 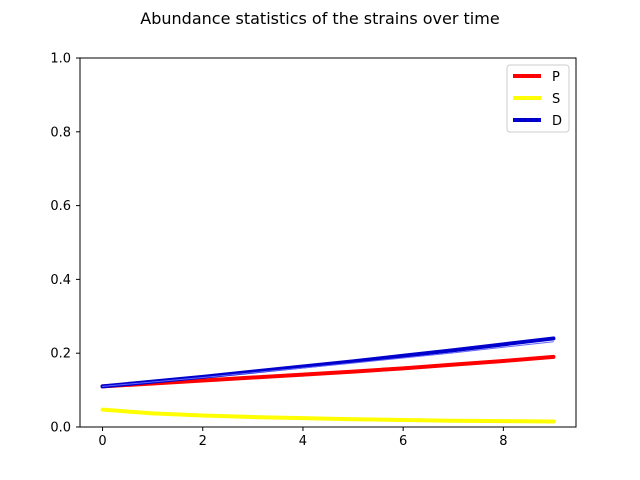 I want to click on y-tick-label: 0.2, so click(x=60, y=354).